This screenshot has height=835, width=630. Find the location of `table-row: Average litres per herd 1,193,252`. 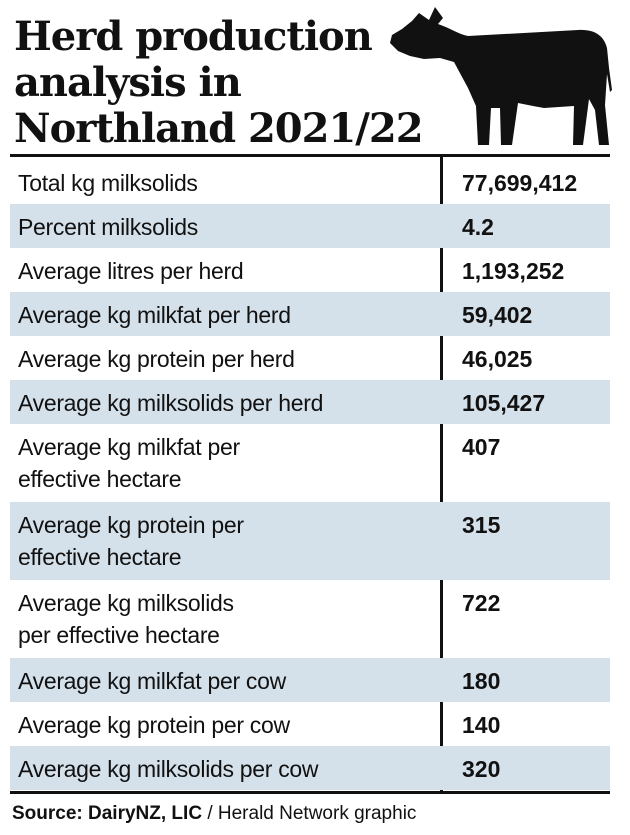

table-row: Average litres per herd 1,193,252 is located at coordinates (310, 270).